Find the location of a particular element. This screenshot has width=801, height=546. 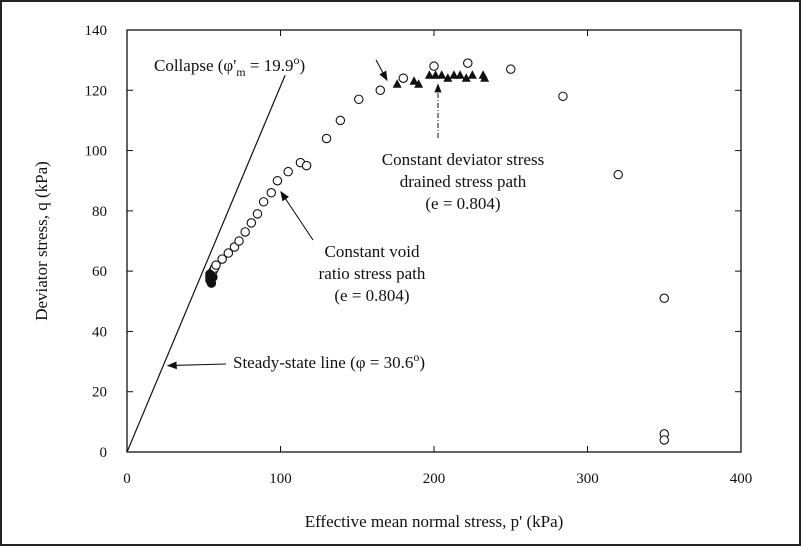

data-point-filled-circle is located at coordinates (210, 274).